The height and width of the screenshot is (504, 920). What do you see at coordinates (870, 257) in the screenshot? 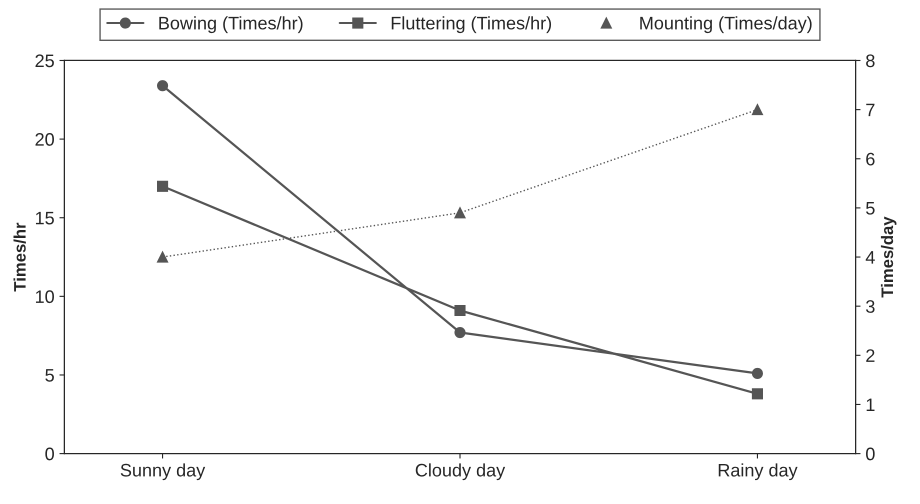
I see `y2-tick-label: 4` at bounding box center [870, 257].